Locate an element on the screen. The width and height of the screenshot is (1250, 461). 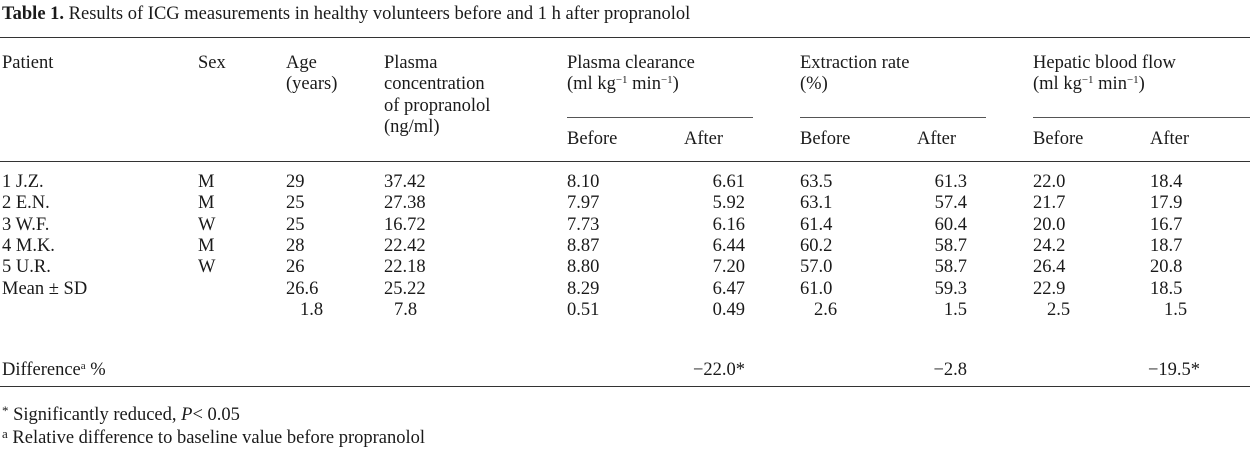
clearance-exp-1: −1 is located at coordinates (621, 80).